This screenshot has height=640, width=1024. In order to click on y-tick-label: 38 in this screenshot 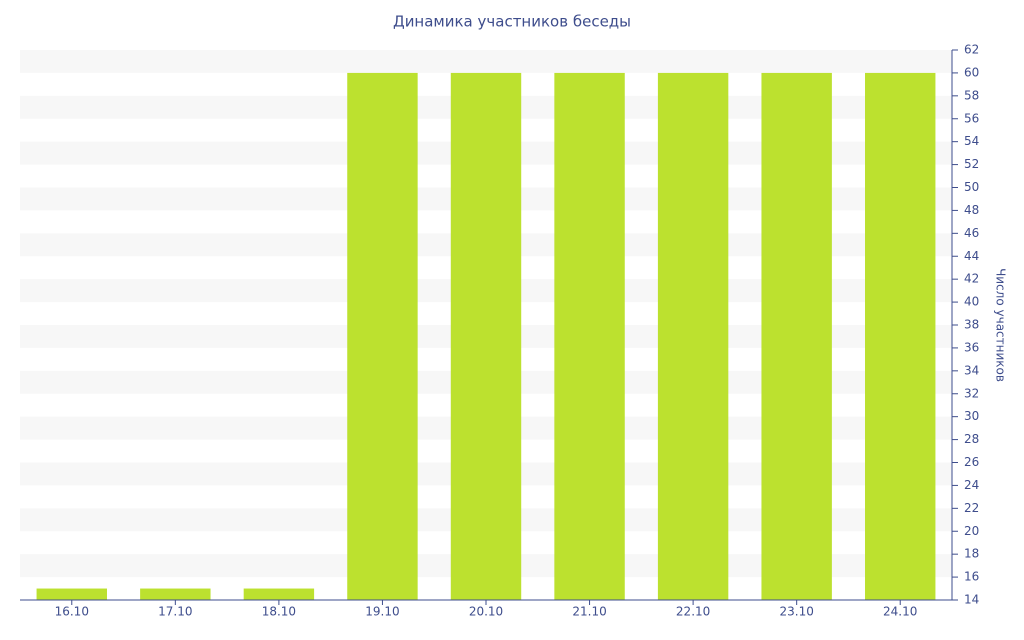, I will do `click(971, 325)`.